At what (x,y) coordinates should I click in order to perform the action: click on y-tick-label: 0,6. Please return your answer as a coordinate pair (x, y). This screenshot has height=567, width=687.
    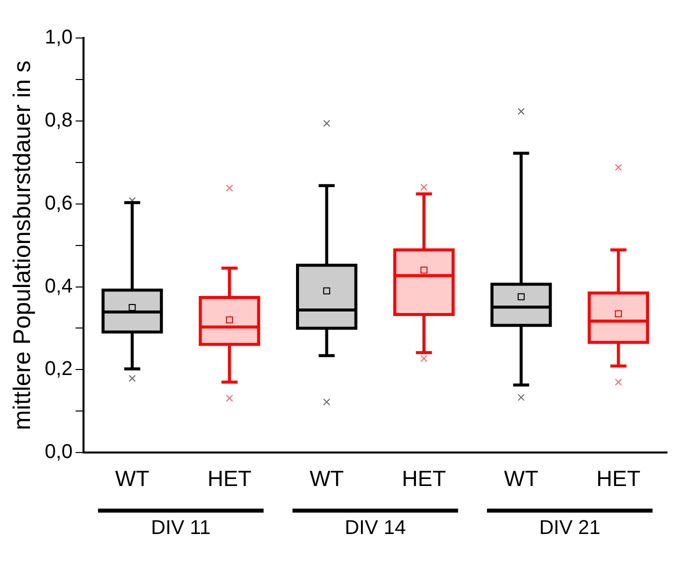
    Looking at the image, I should click on (58, 203).